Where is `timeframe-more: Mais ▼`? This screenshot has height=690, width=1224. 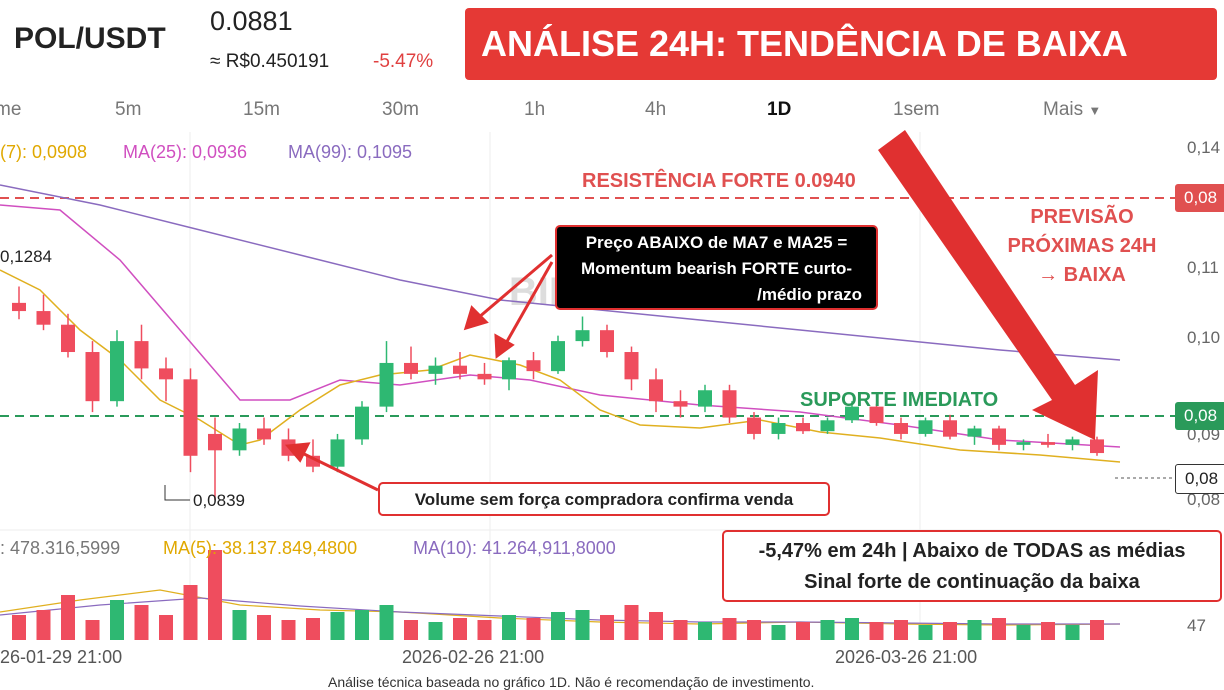
timeframe-more: Mais ▼ is located at coordinates (1072, 110).